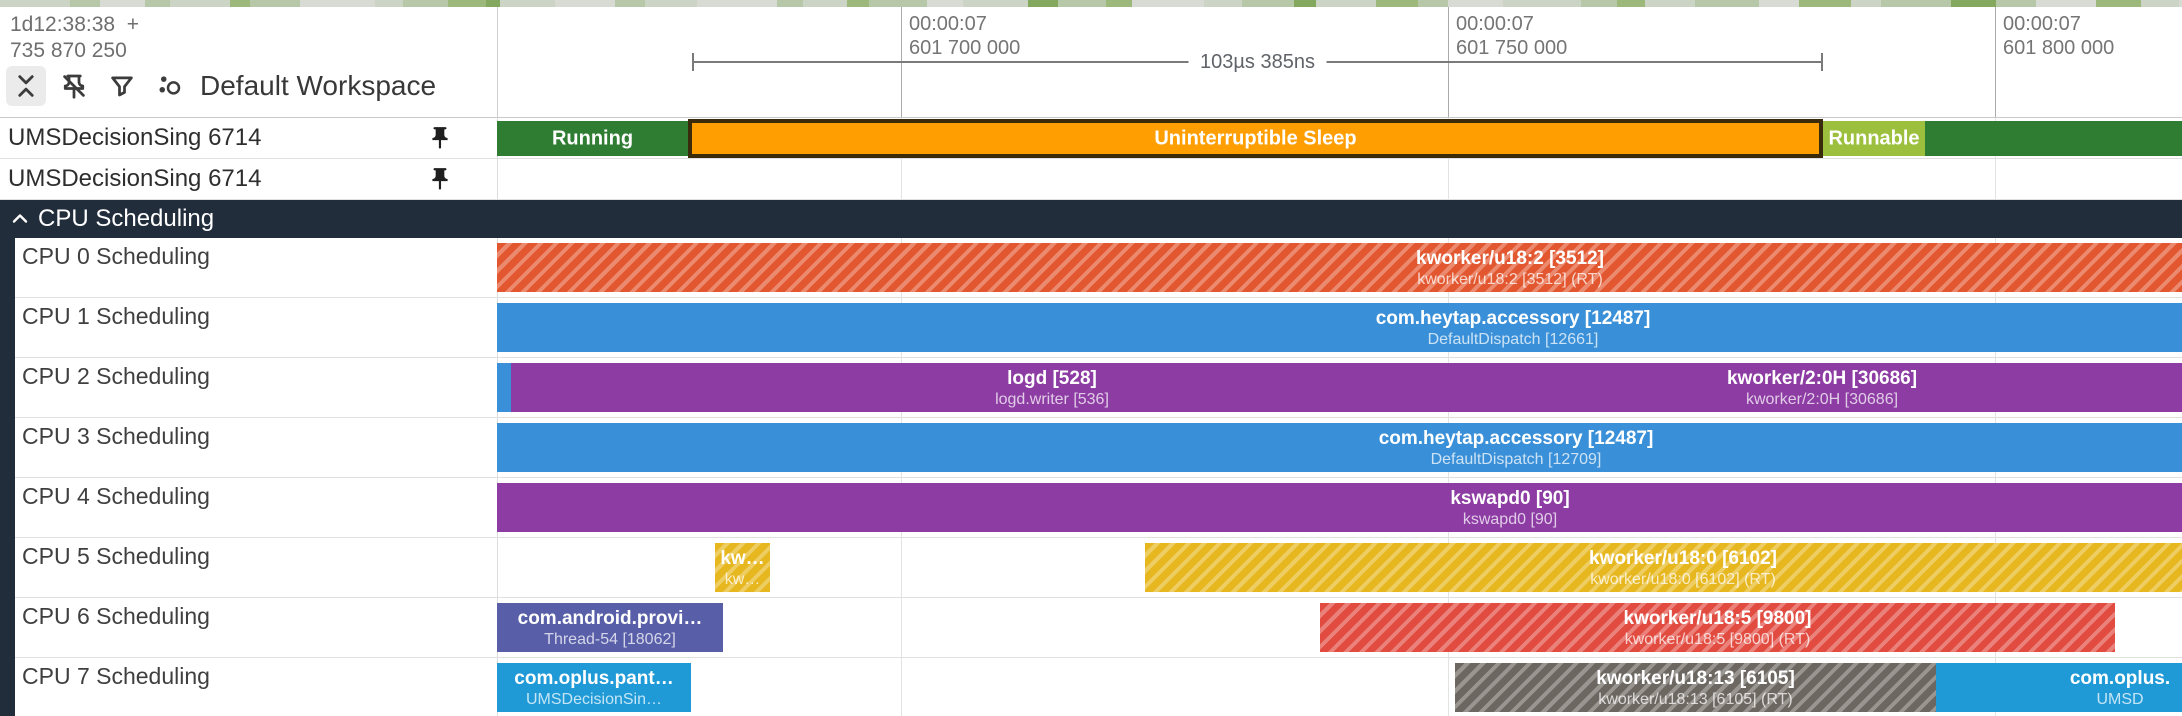 The image size is (2182, 716). What do you see at coordinates (2059, 687) in the screenshot?
I see `slice: com.oplus. UMSD` at bounding box center [2059, 687].